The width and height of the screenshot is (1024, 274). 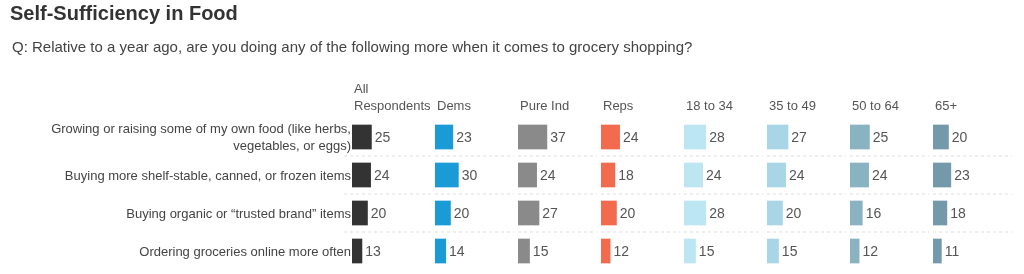 I want to click on data-label: 16, so click(x=873, y=213).